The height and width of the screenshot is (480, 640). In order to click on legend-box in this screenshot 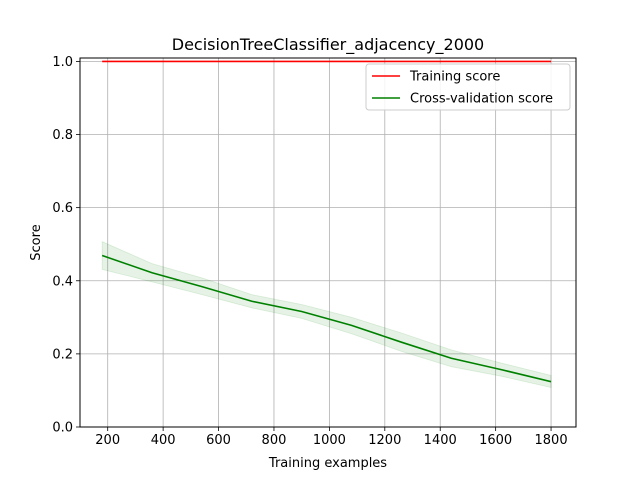, I will do `click(468, 87)`.